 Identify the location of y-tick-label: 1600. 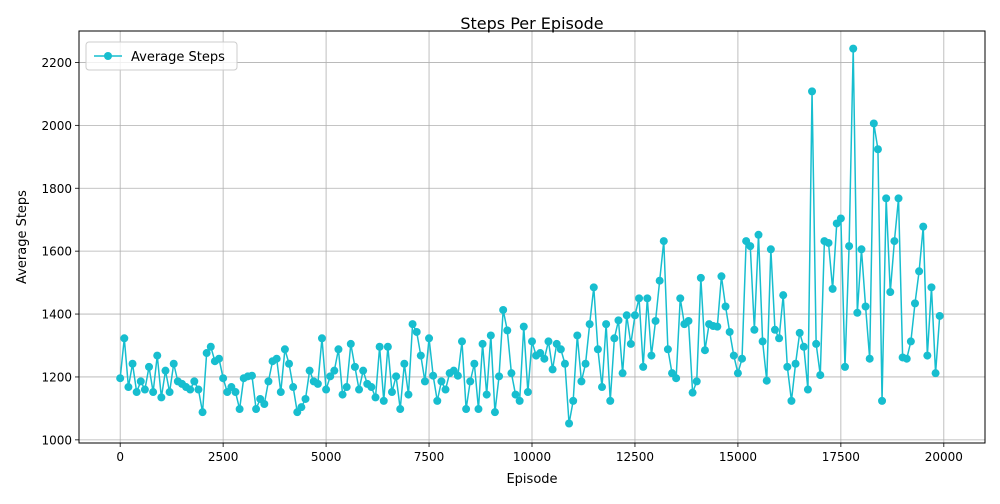
(56, 252).